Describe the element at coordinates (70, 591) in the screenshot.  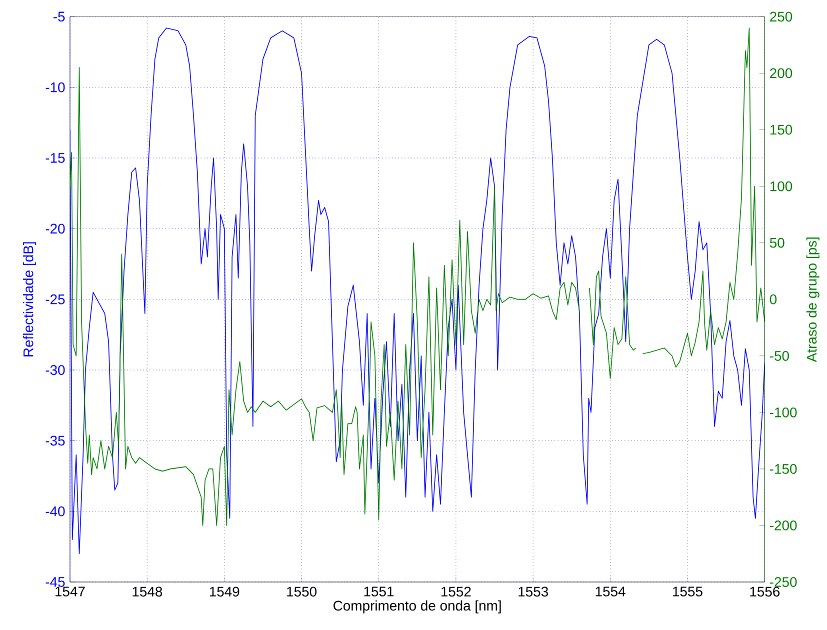
I see `x-tick-label: 1547` at that location.